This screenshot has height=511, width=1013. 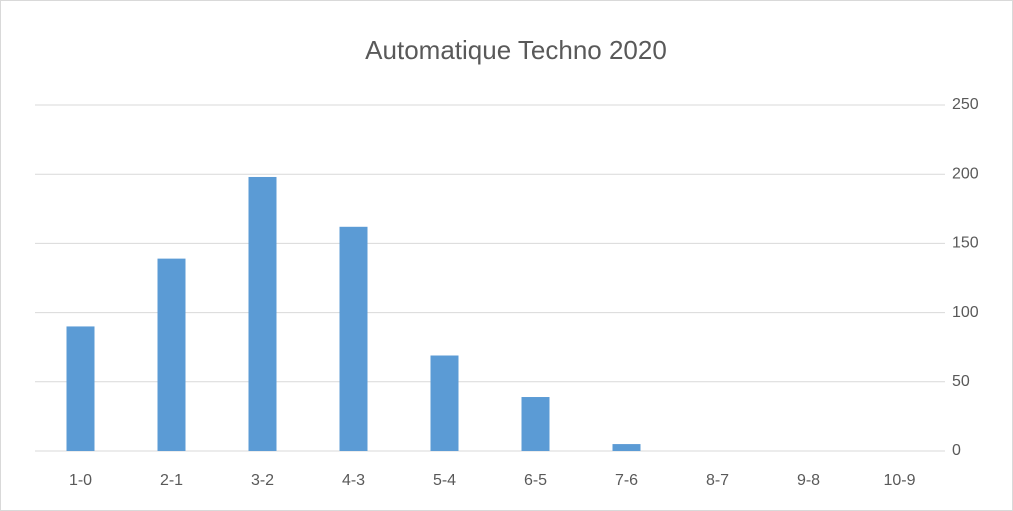 What do you see at coordinates (808, 480) in the screenshot?
I see `x-tick-label: 9-8` at bounding box center [808, 480].